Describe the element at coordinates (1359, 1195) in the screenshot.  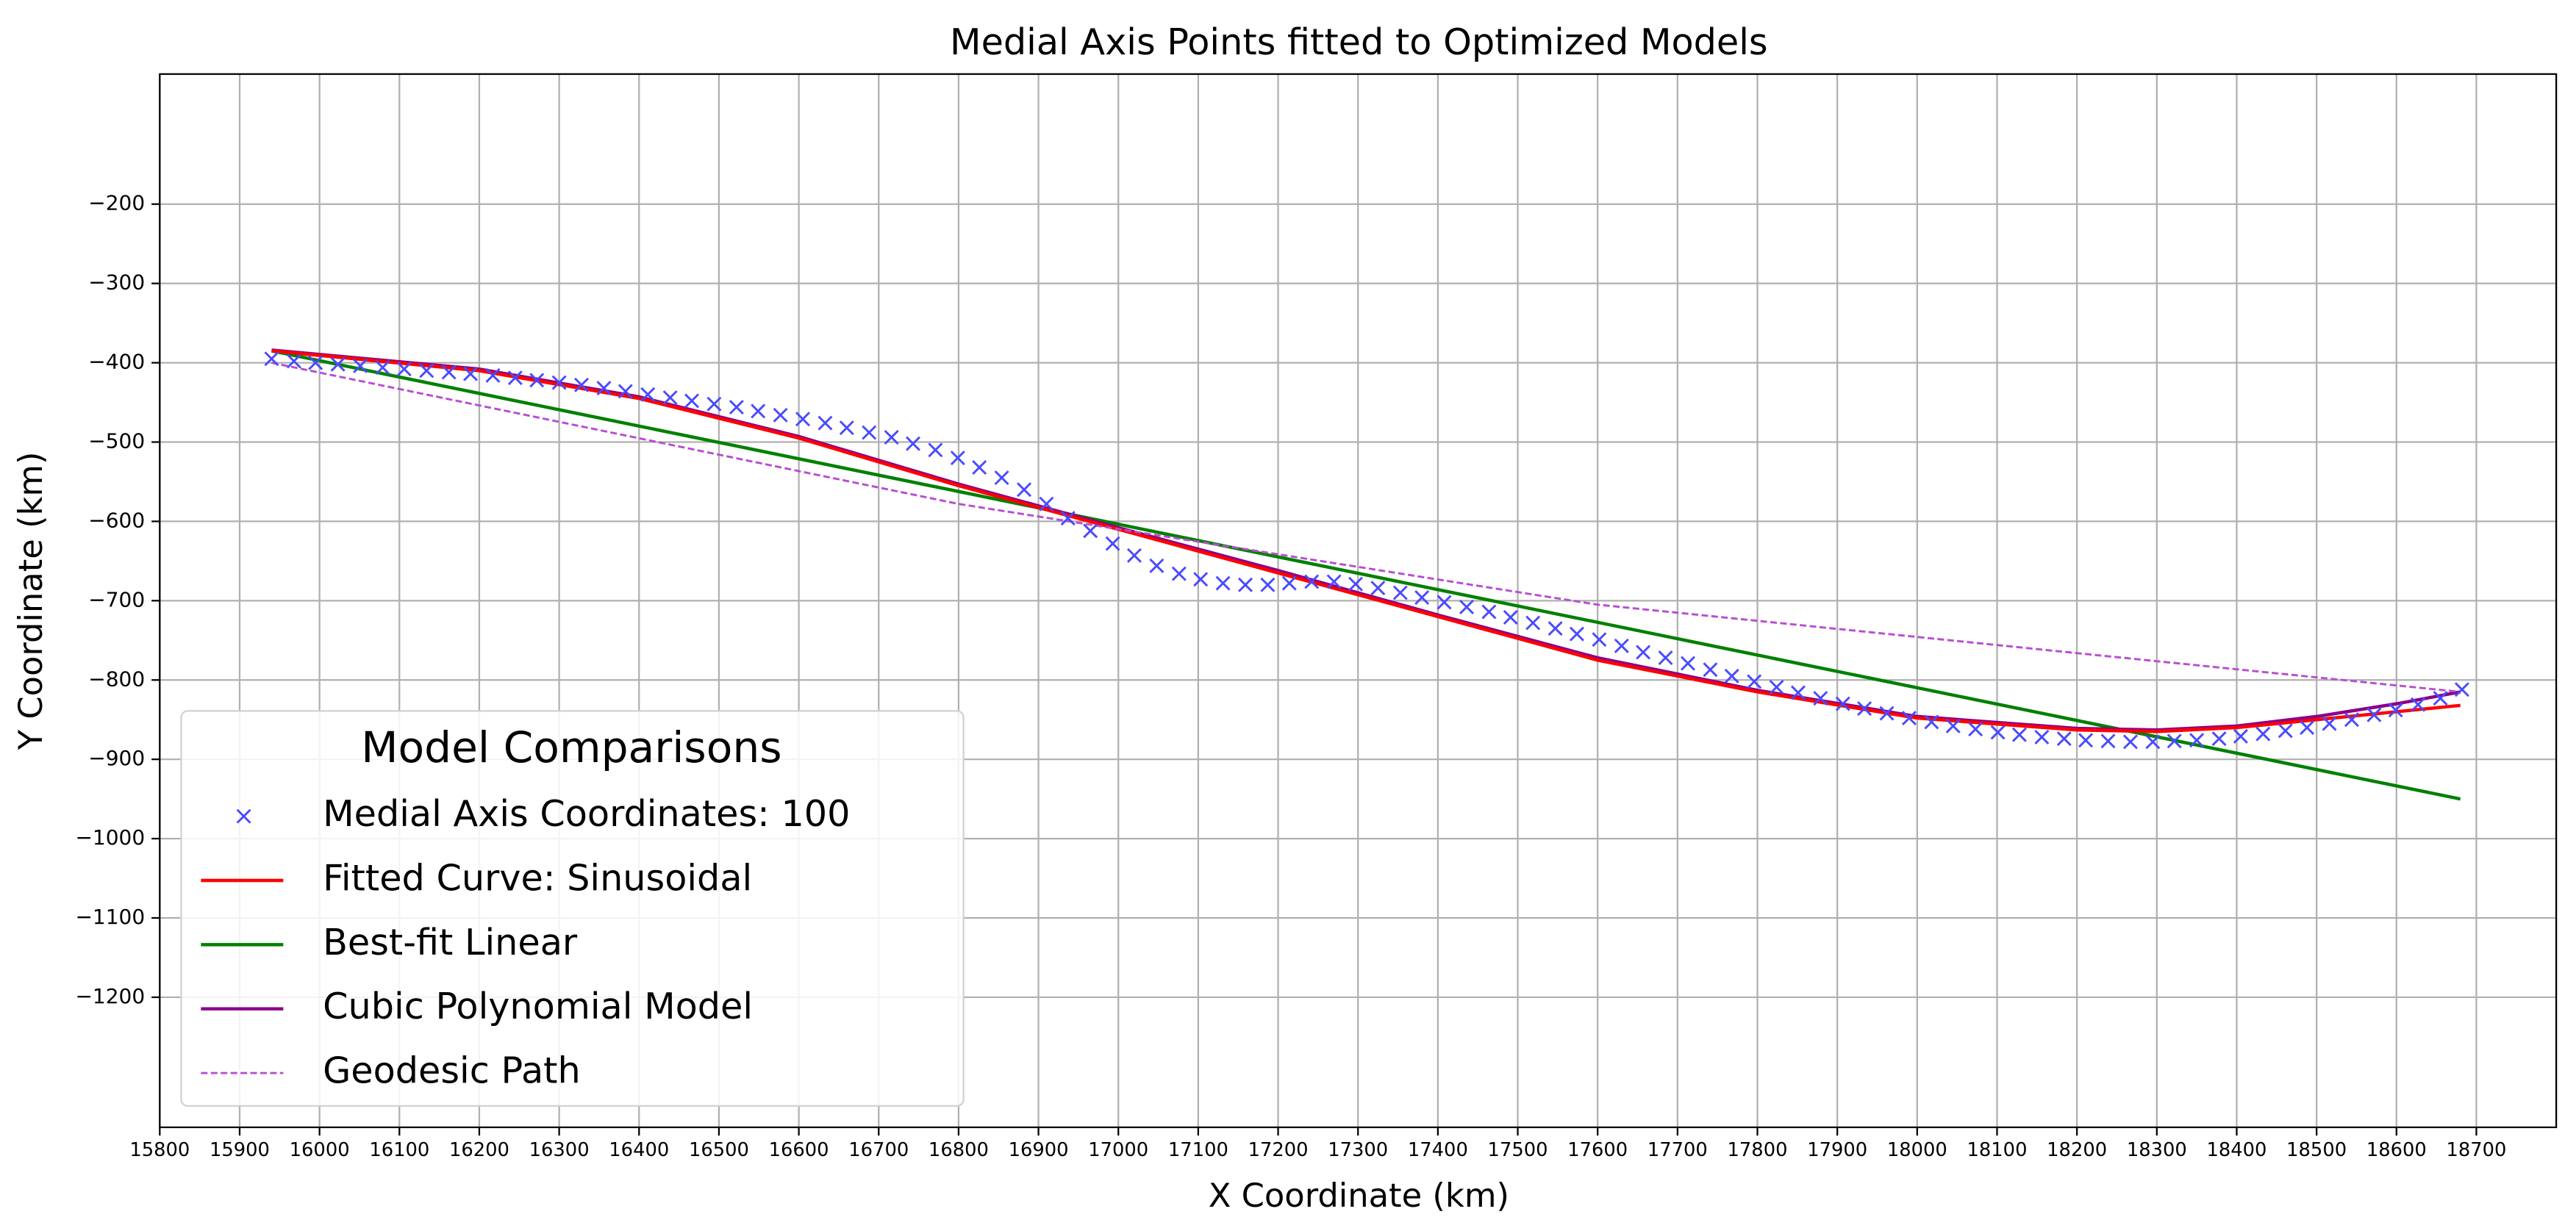
I see `x-axis-label: X Coordinate (km)` at that location.